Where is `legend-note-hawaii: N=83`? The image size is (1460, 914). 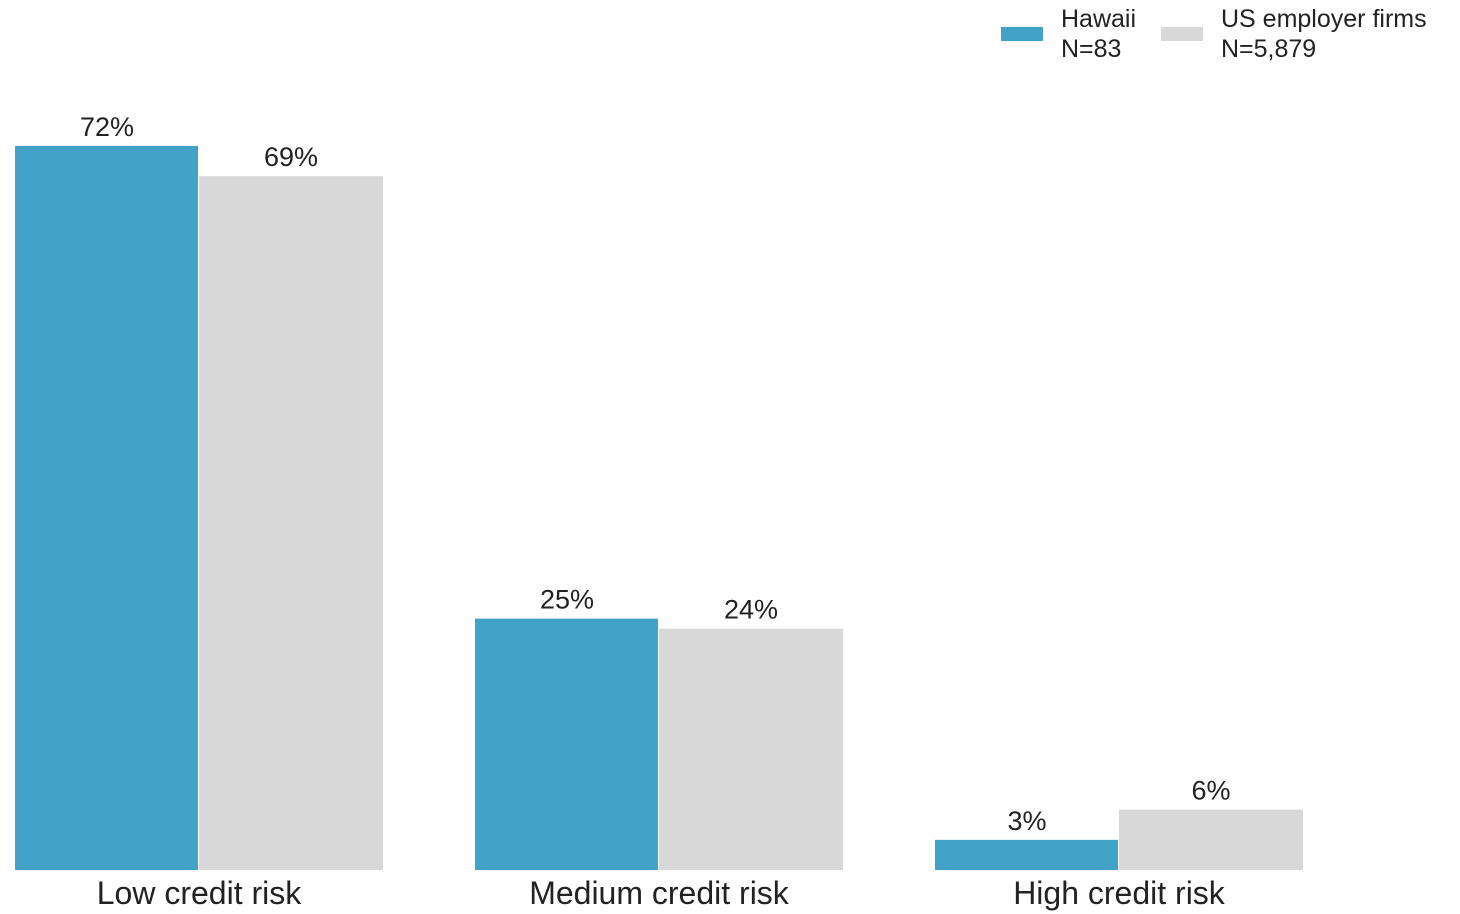
legend-note-hawaii: N=83 is located at coordinates (1091, 49).